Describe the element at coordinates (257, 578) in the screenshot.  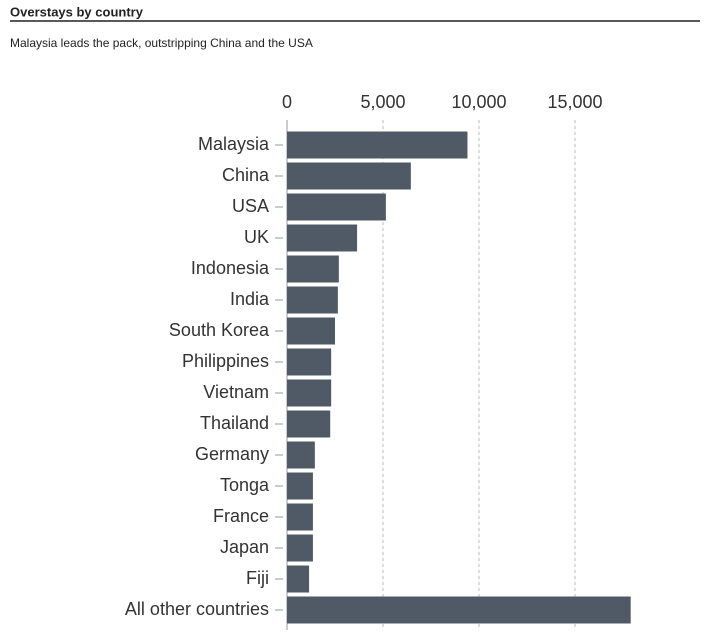
I see `y-tick-label: Fiji` at that location.